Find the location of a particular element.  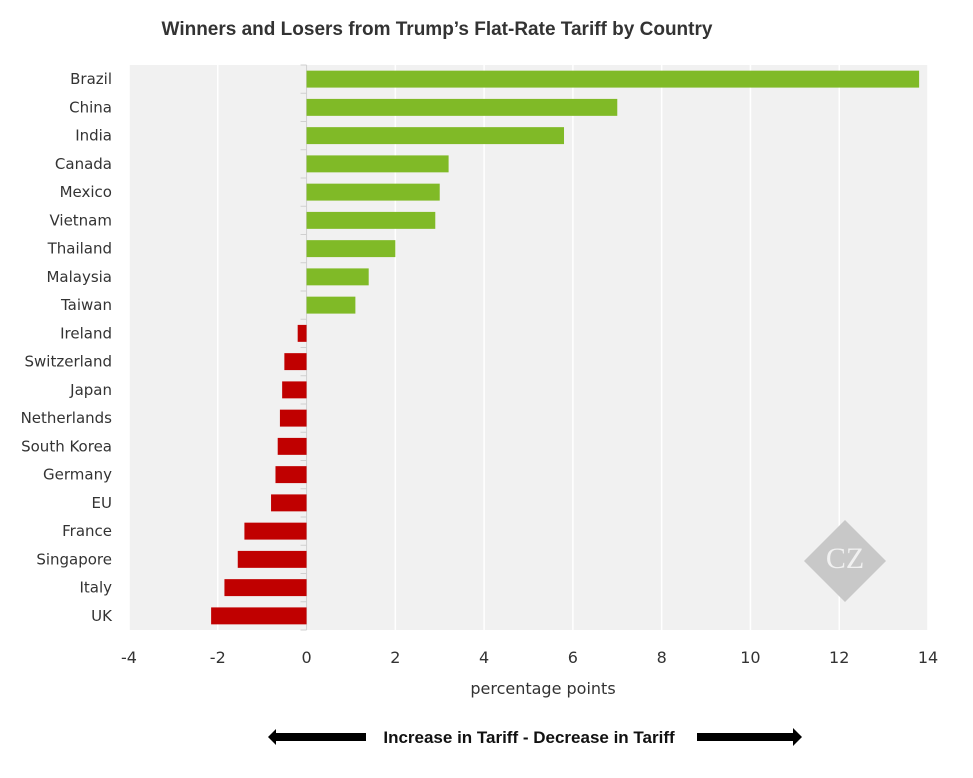

bar-france is located at coordinates (275, 531).